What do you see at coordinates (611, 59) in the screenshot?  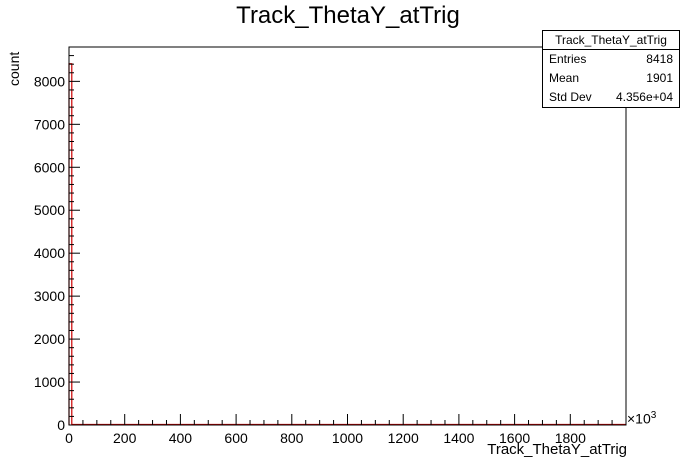 I see `stats-row-entries: Entries 8418` at bounding box center [611, 59].